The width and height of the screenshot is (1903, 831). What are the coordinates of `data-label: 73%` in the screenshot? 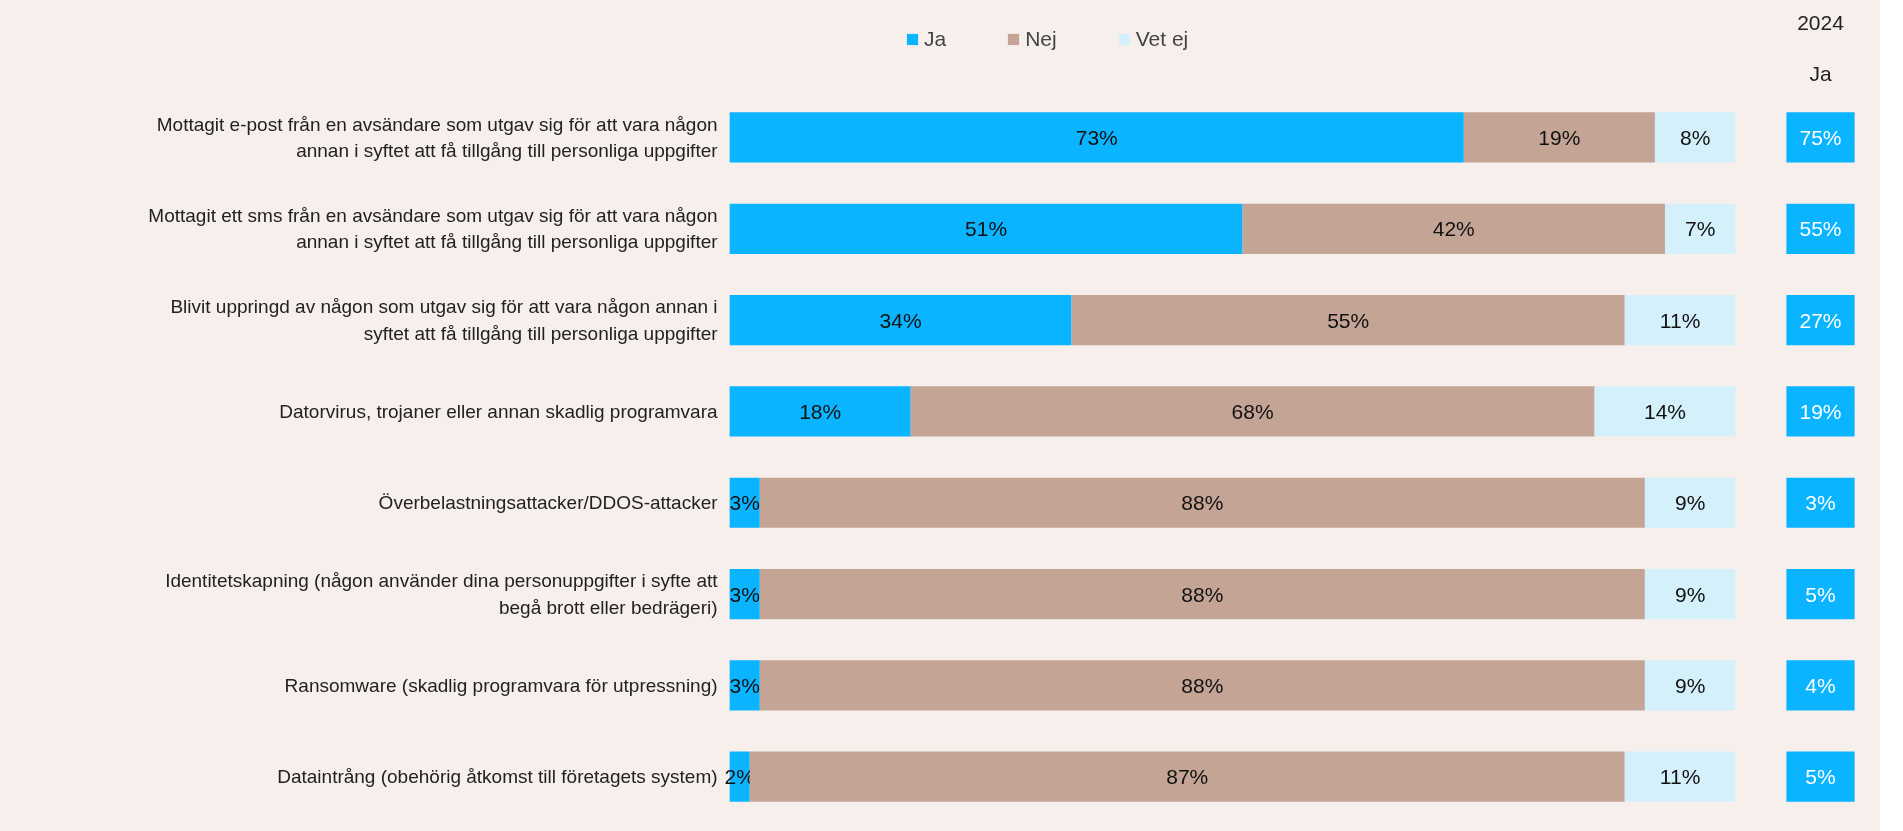 It's located at (1096, 137).